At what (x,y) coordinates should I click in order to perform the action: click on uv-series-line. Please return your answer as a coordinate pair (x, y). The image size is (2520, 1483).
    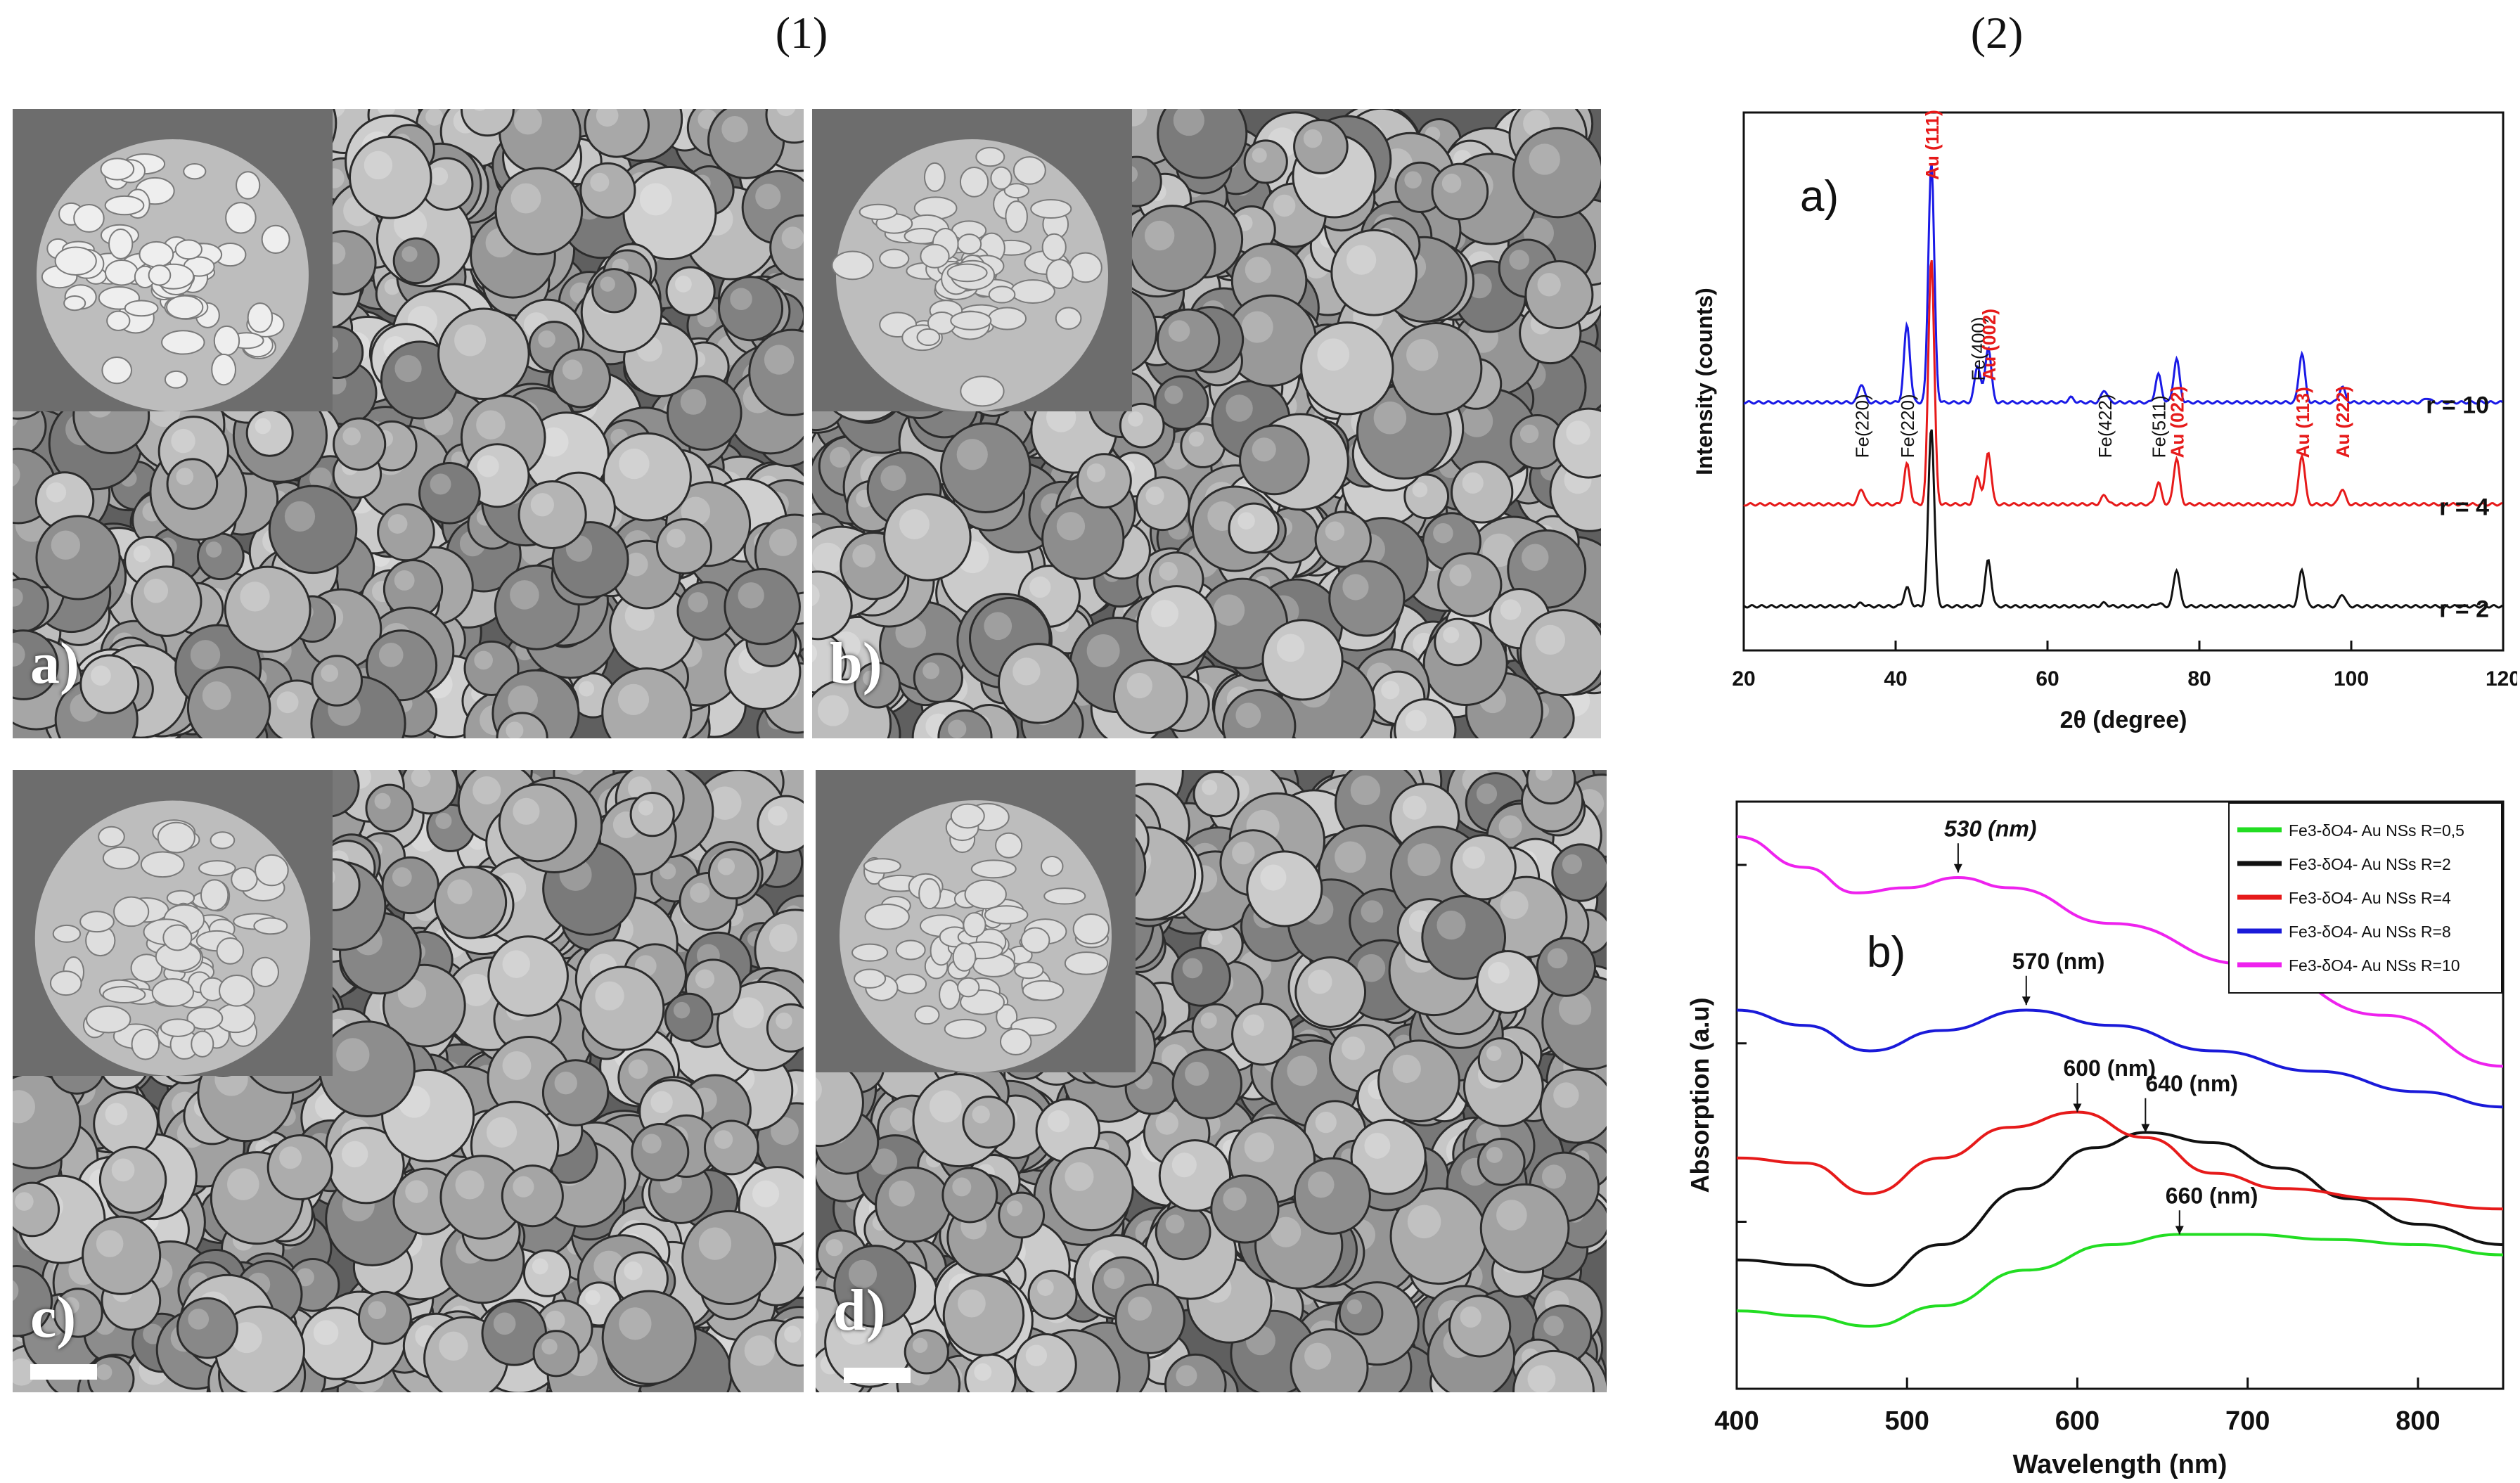
    Looking at the image, I should click on (2120, 951).